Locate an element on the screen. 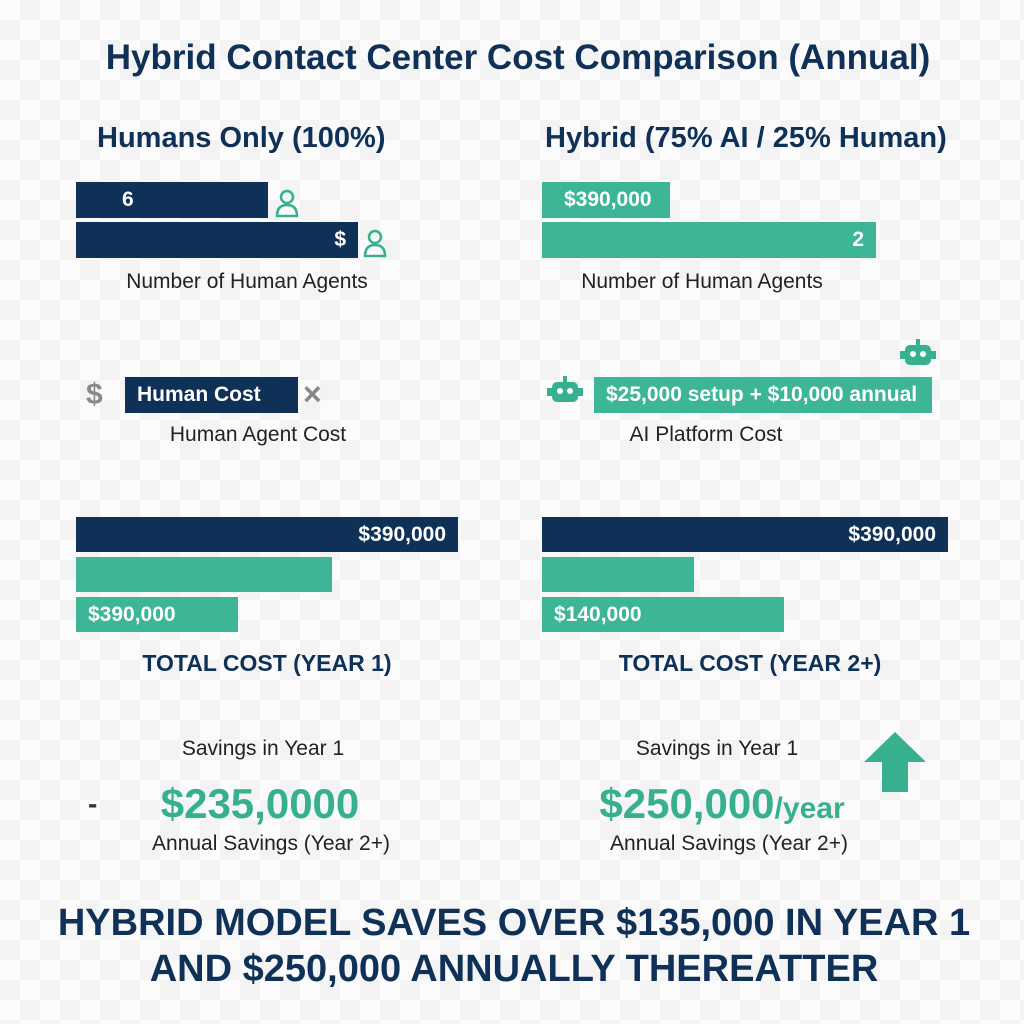  amount: $250,000 is located at coordinates (687, 803).